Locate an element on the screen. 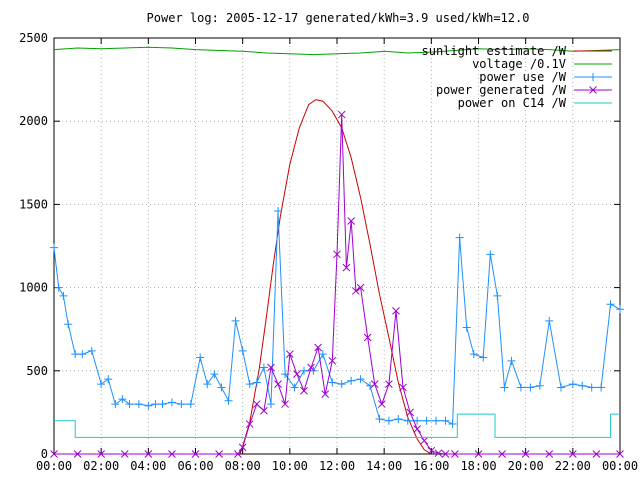  y-tick-label: 1500 is located at coordinates (33, 204).